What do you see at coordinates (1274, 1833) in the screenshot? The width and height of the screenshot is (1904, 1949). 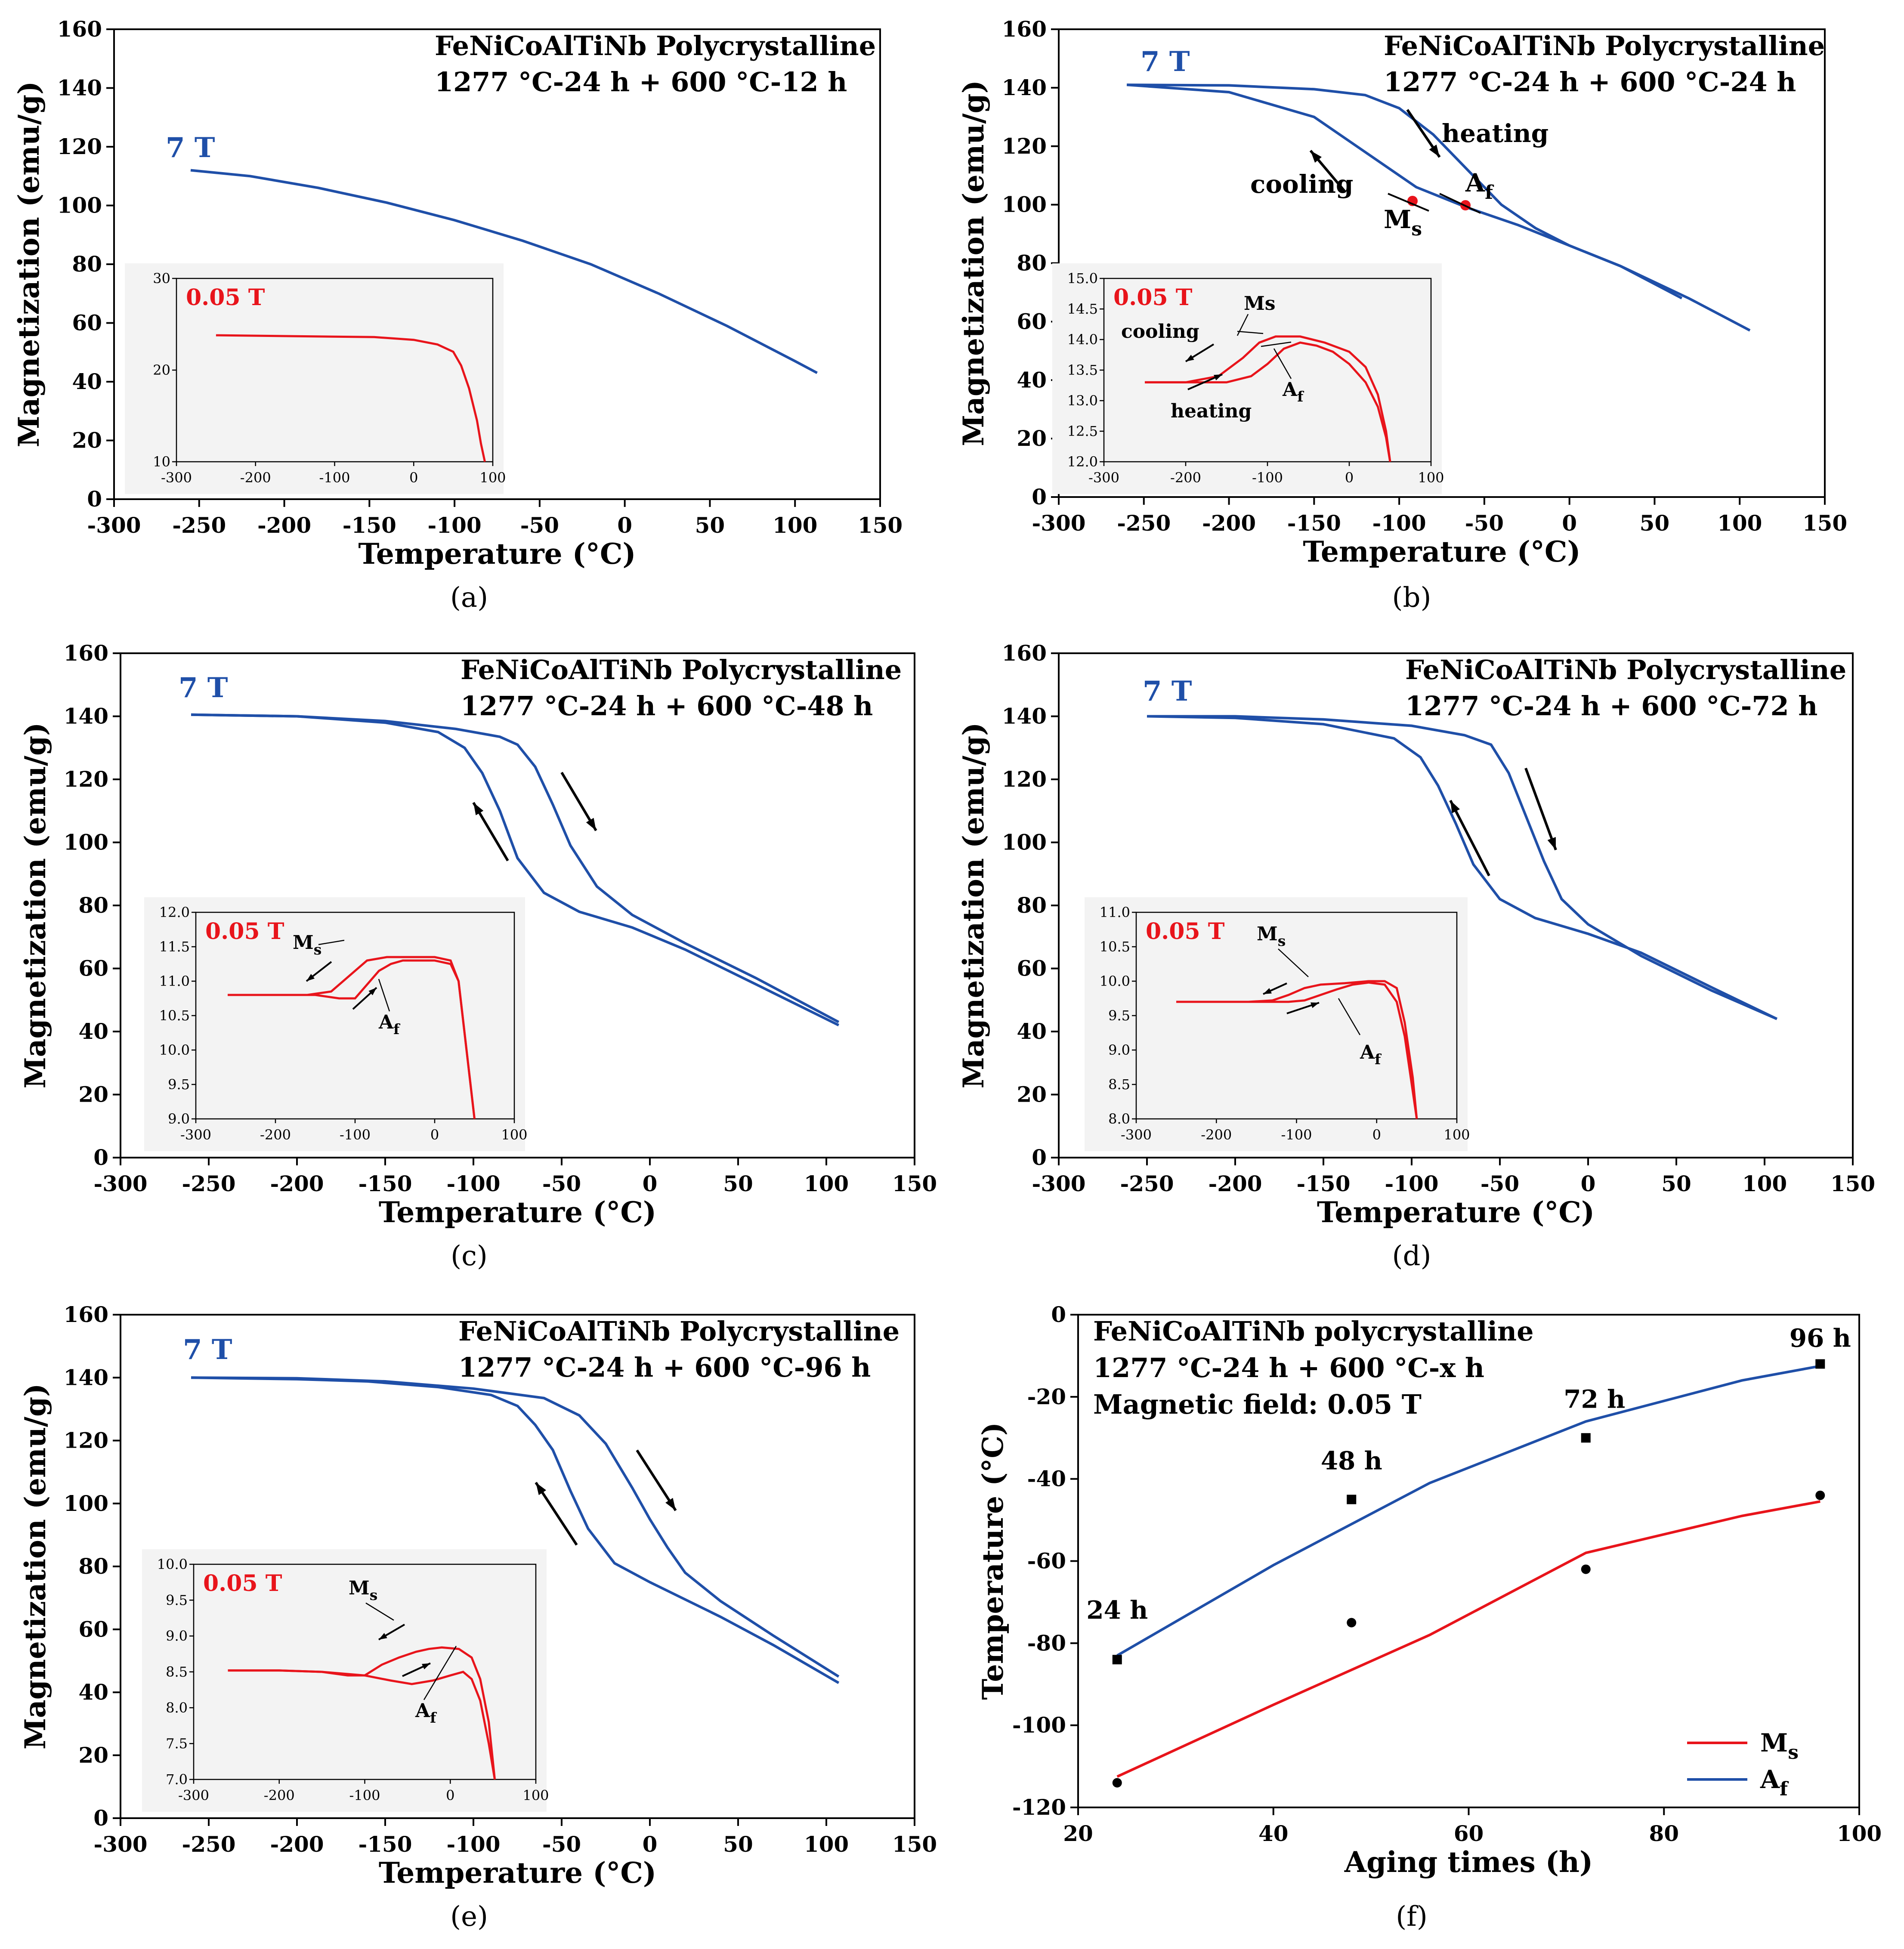 I see `x-tick-label: 40` at bounding box center [1274, 1833].